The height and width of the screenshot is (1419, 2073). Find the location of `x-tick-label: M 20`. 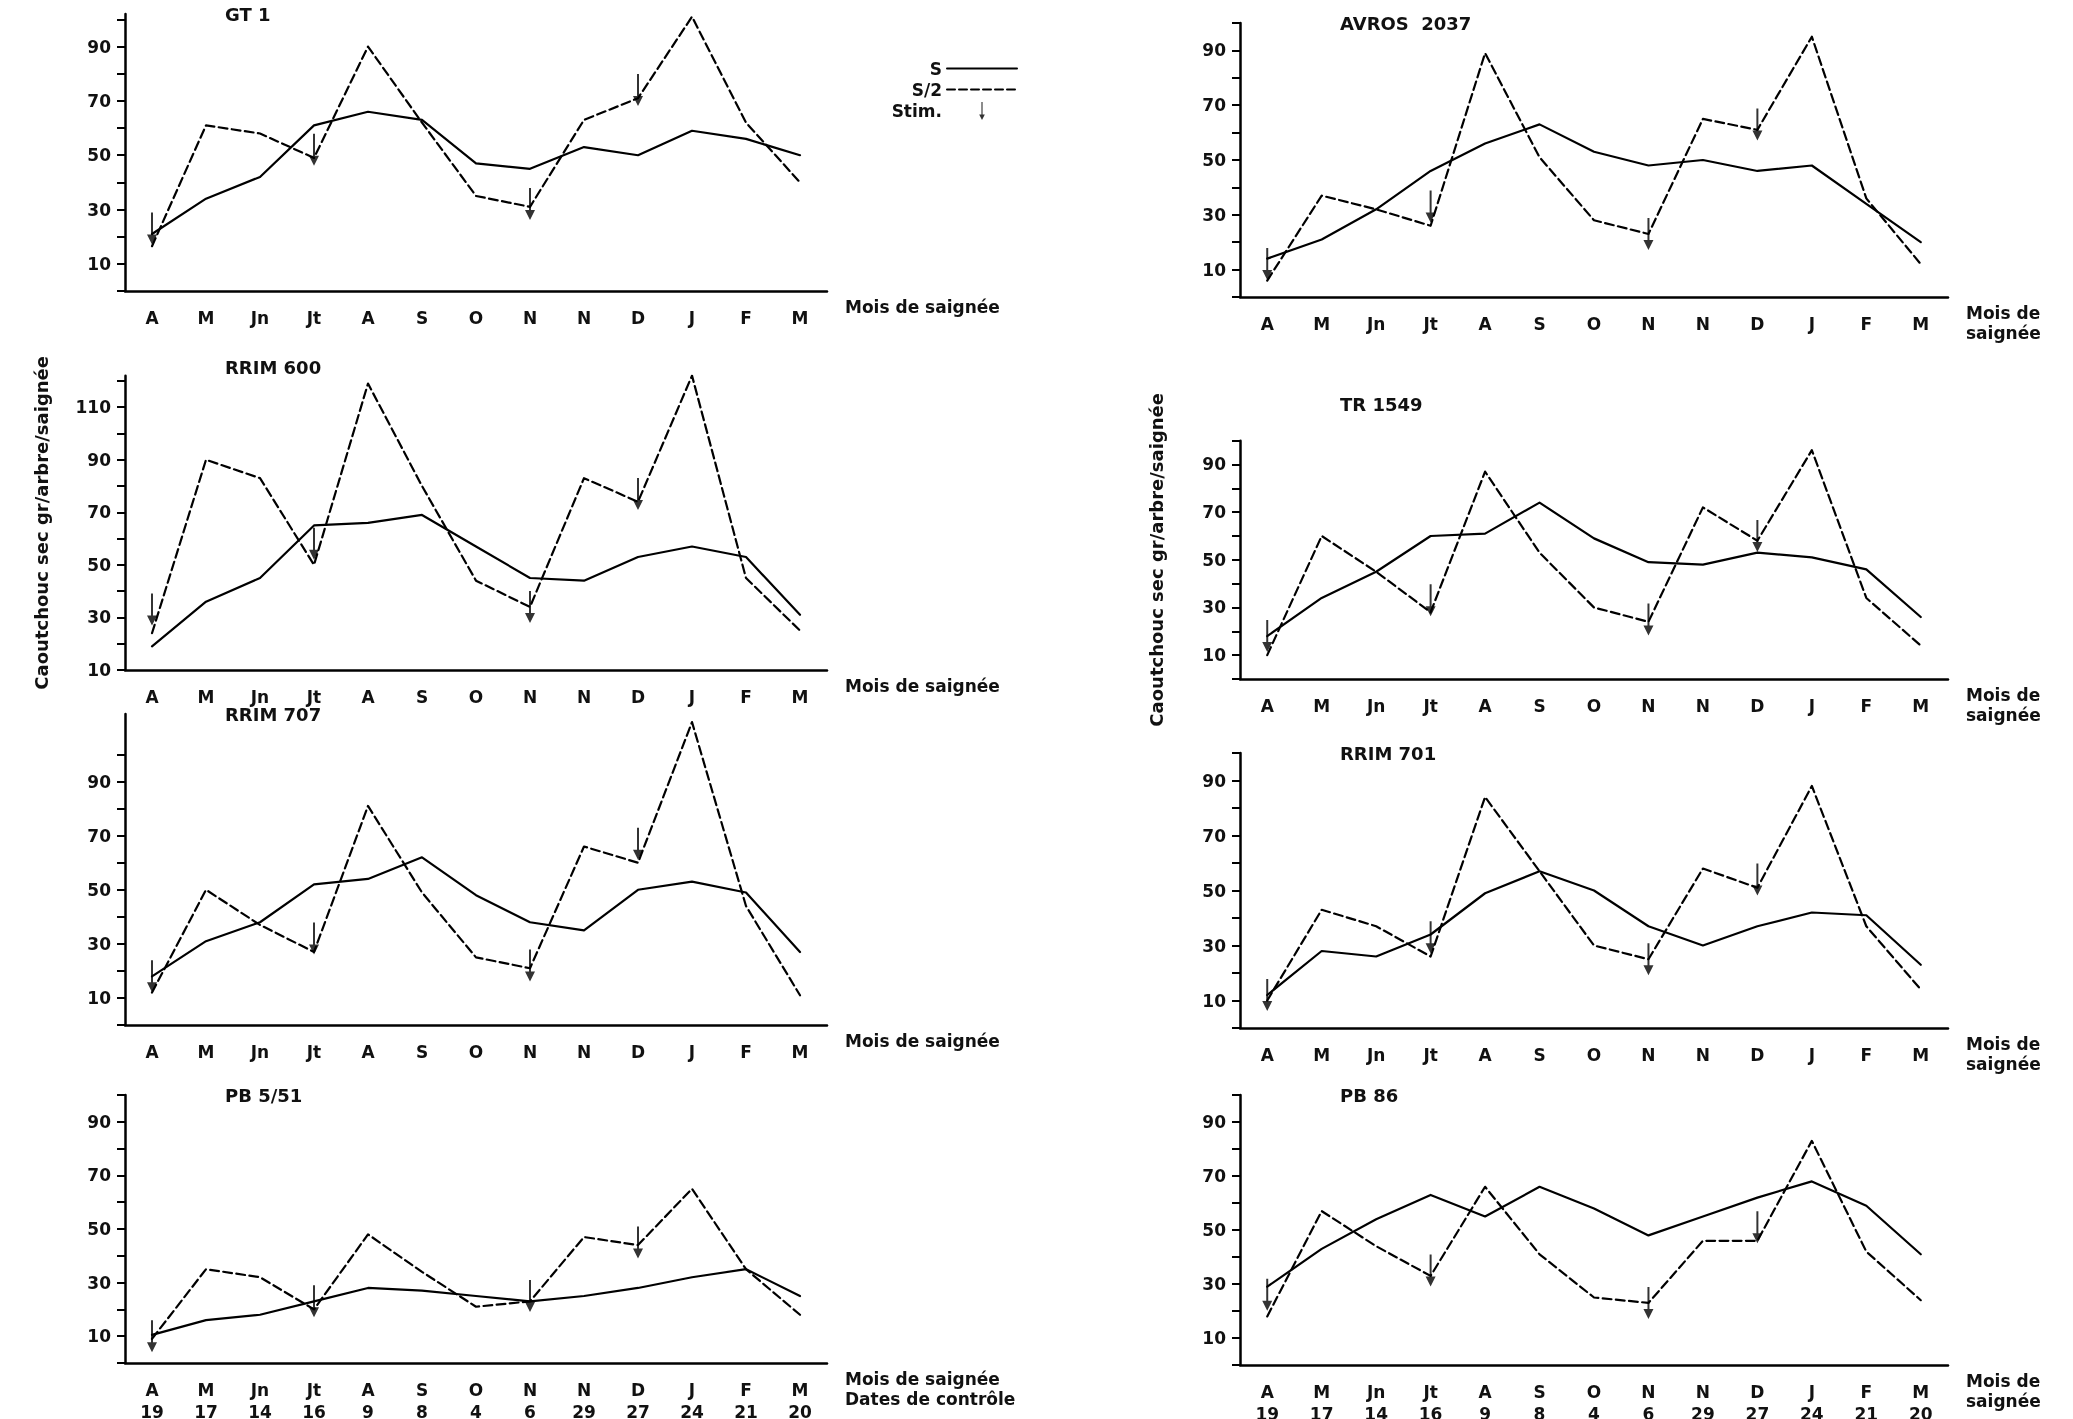

x-tick-label: M 20 is located at coordinates (800, 1399).